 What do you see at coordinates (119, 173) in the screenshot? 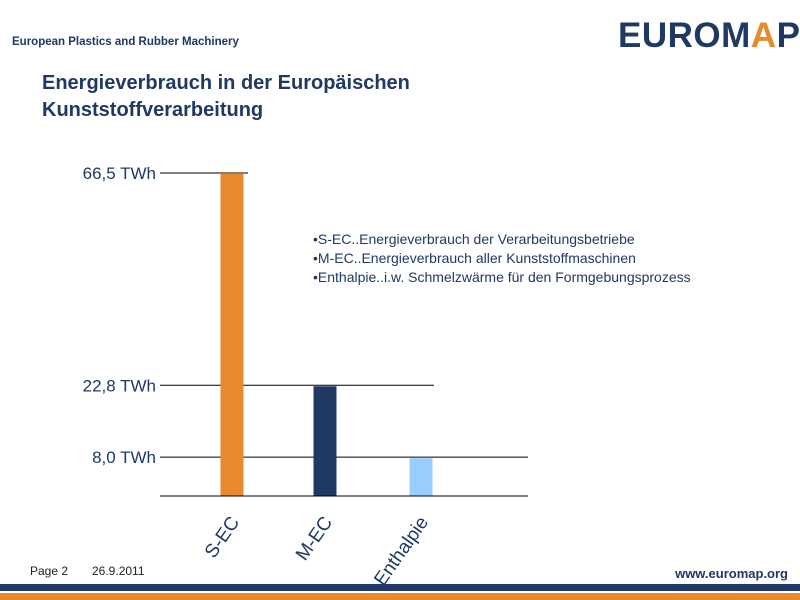
I see `value-label-s-ec: 66,5 TWh` at bounding box center [119, 173].